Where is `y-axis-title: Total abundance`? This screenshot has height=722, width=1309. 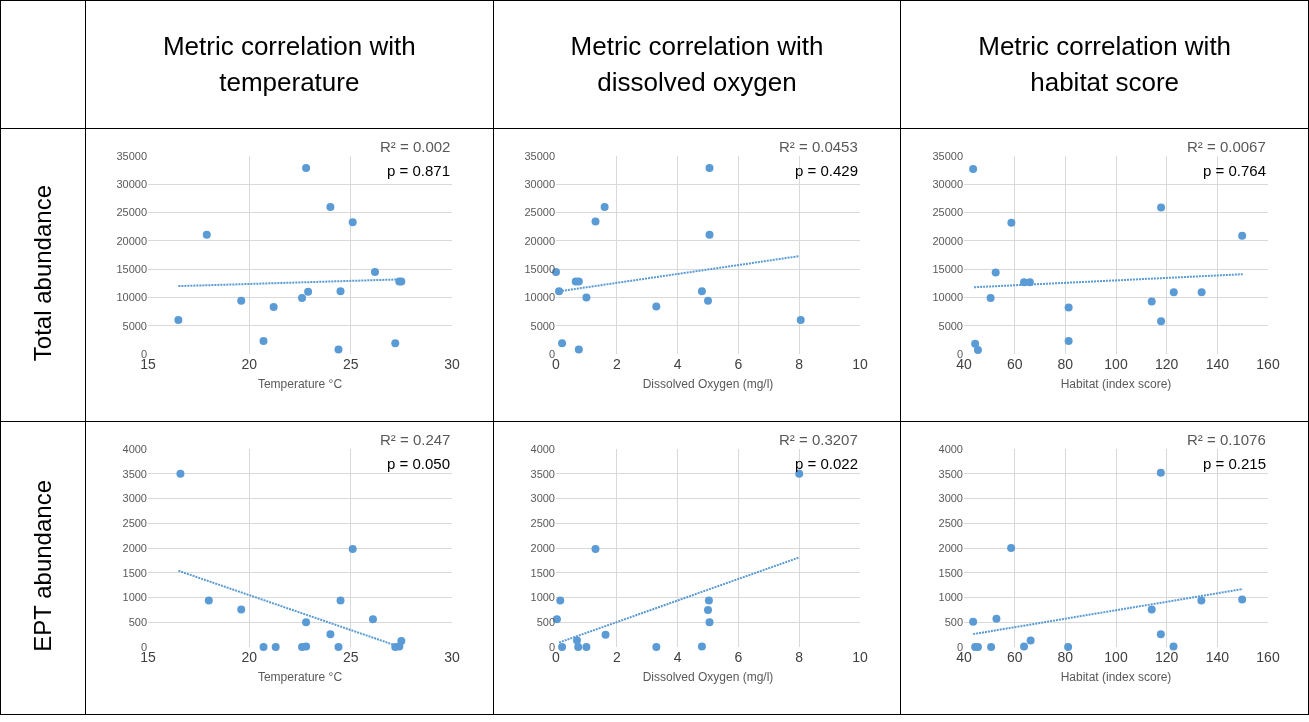
y-axis-title: Total abundance is located at coordinates (43, 273).